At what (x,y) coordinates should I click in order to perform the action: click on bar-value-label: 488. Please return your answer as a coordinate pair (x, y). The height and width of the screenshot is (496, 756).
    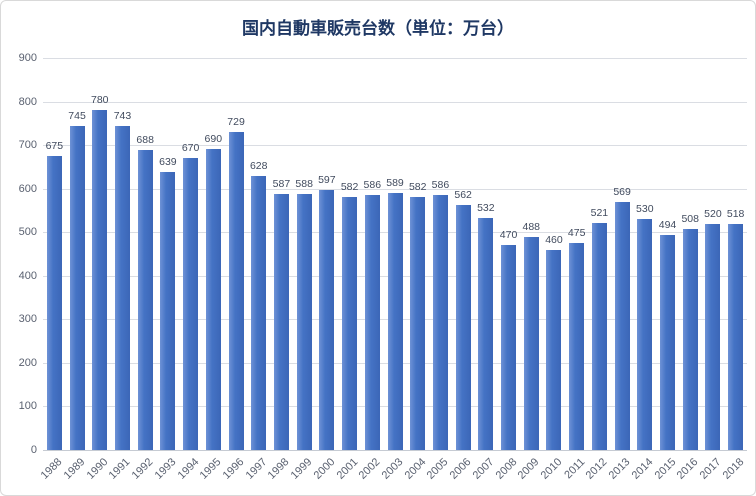
    Looking at the image, I should click on (531, 227).